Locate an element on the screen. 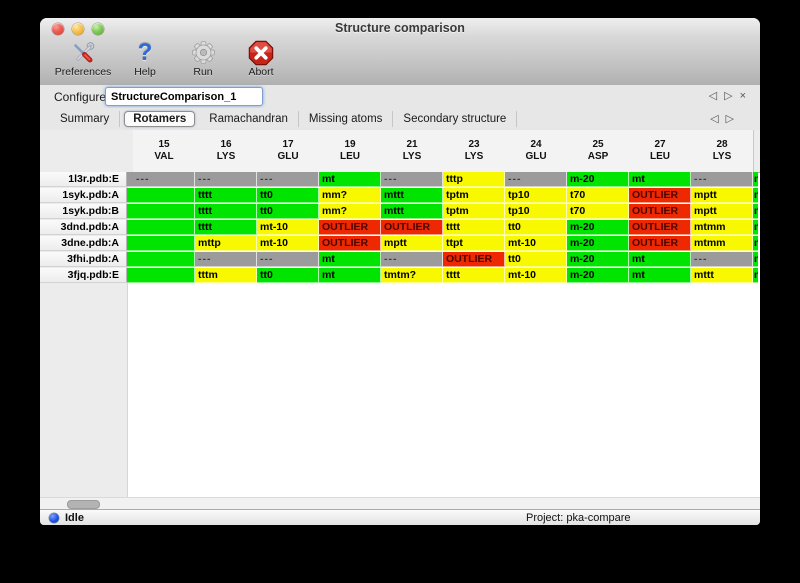 The image size is (800, 583). close-window-button is located at coordinates (58, 29).